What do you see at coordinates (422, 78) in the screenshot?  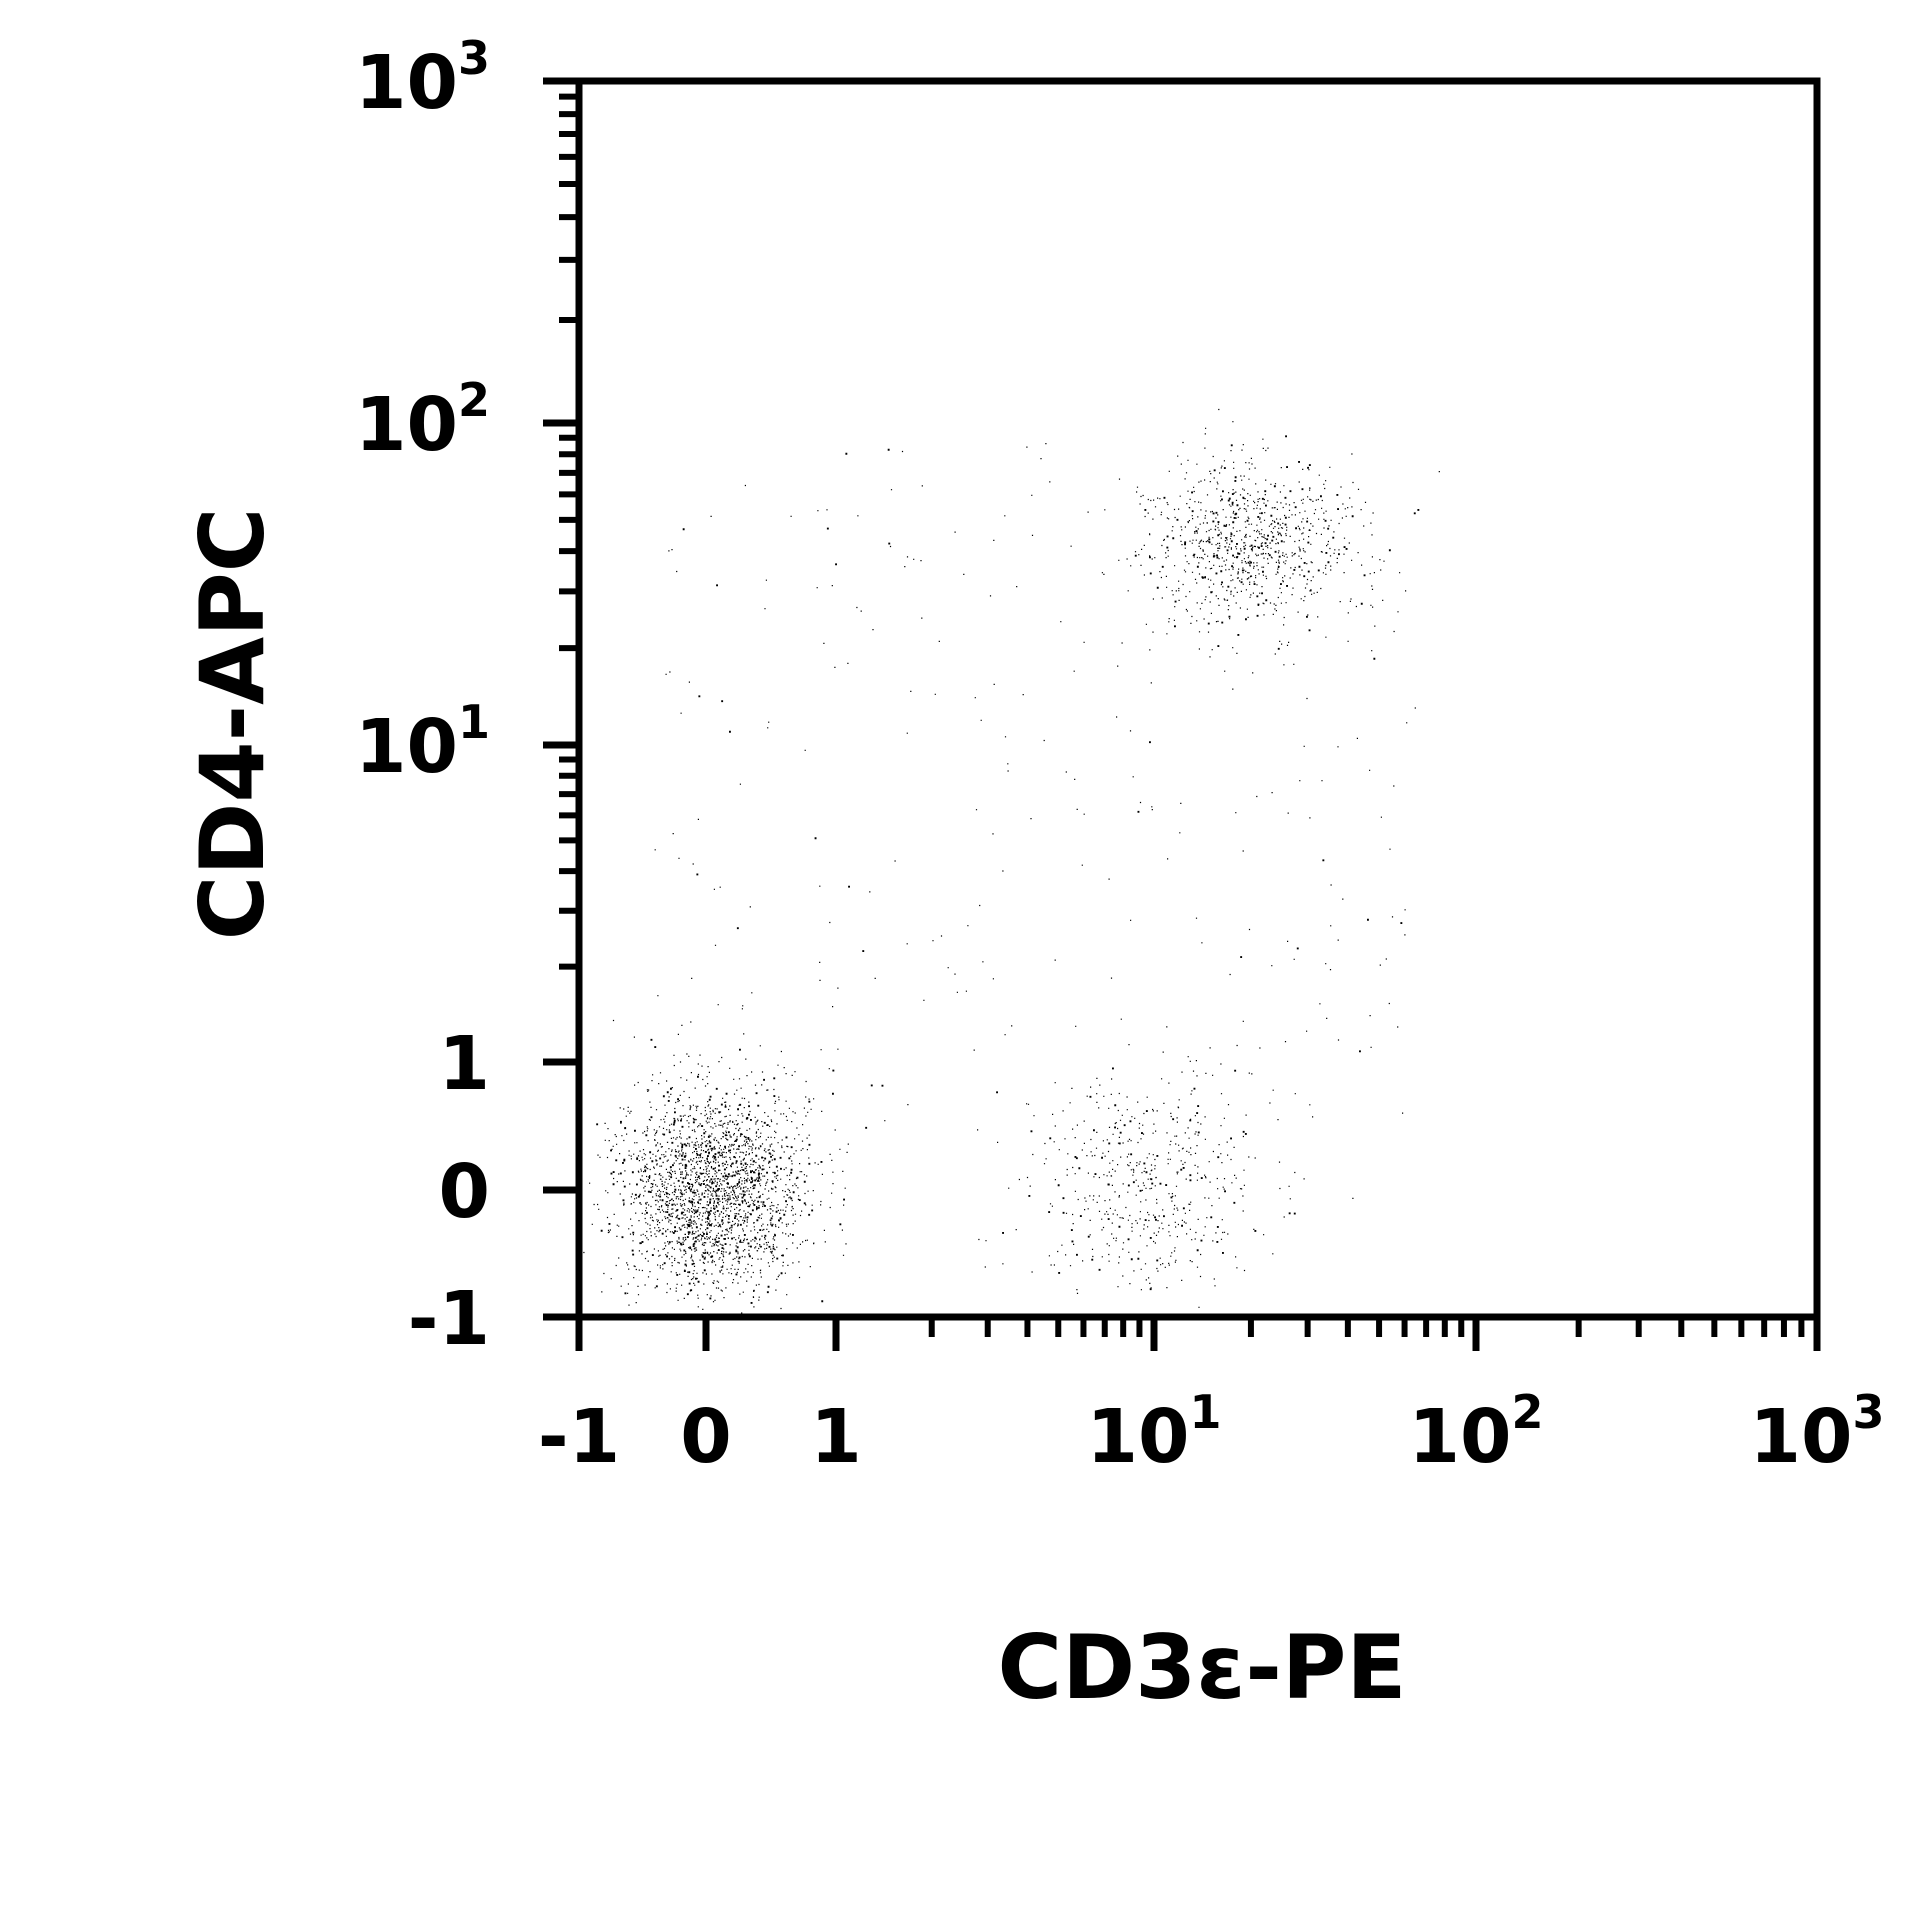 I see `y-tick-label: 10³` at bounding box center [422, 78].